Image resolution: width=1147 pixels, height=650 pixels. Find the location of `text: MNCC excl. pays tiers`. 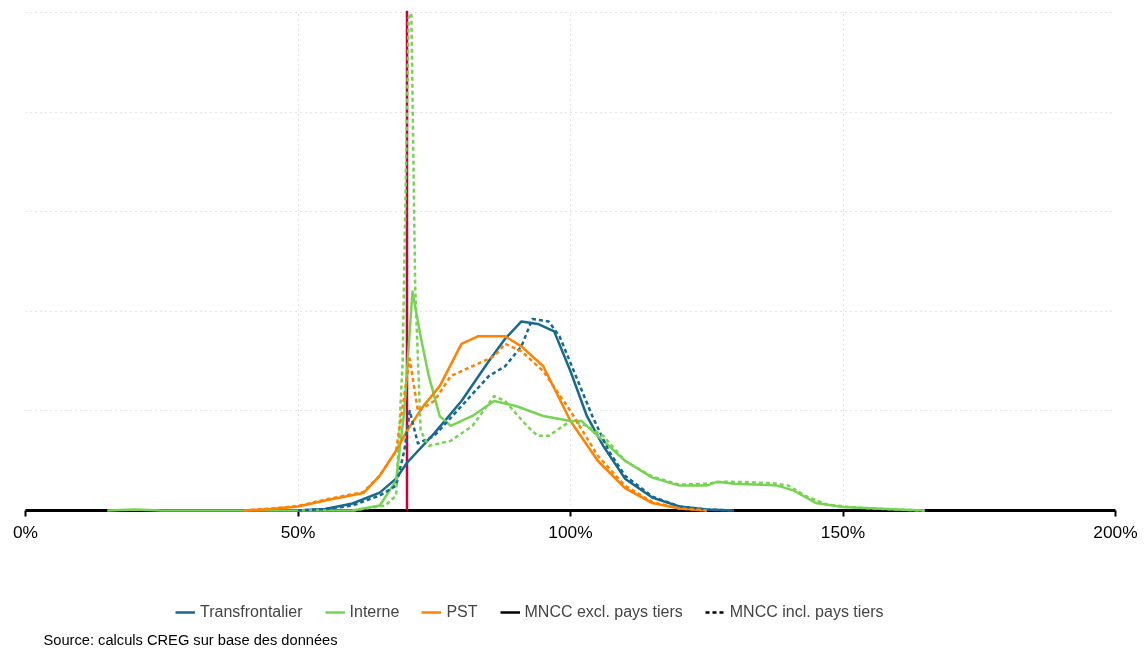

text: MNCC excl. pays tiers is located at coordinates (603, 612).